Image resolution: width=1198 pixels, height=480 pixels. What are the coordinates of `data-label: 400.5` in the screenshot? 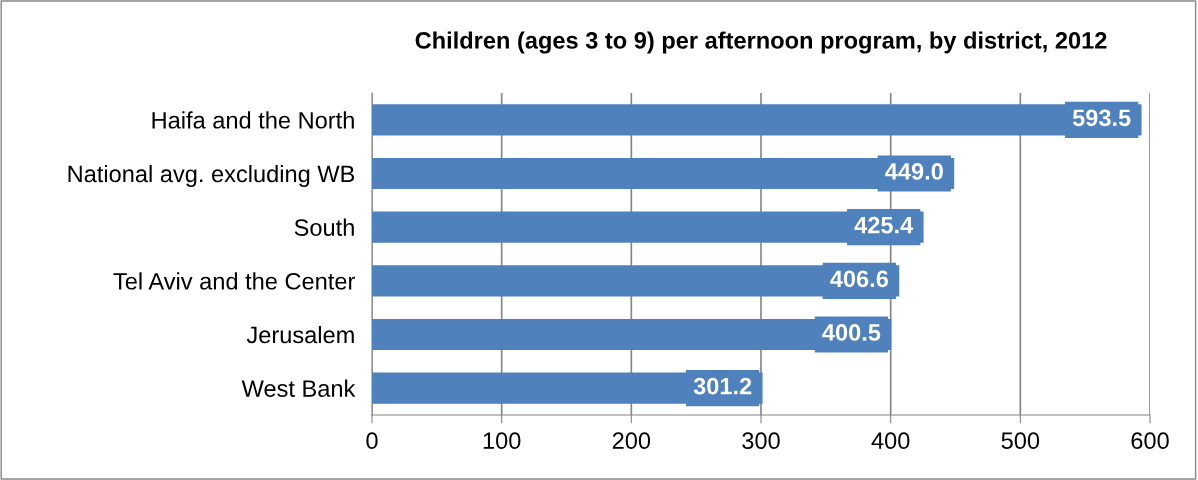 It's located at (851, 332).